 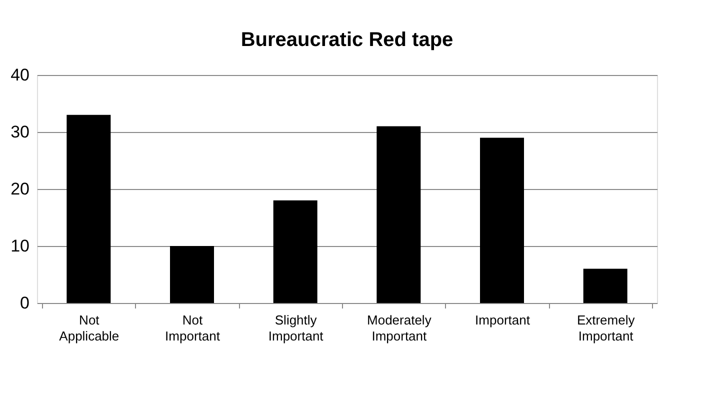 What do you see at coordinates (347, 40) in the screenshot?
I see `chart-title: Bureaucratic Red tape` at bounding box center [347, 40].